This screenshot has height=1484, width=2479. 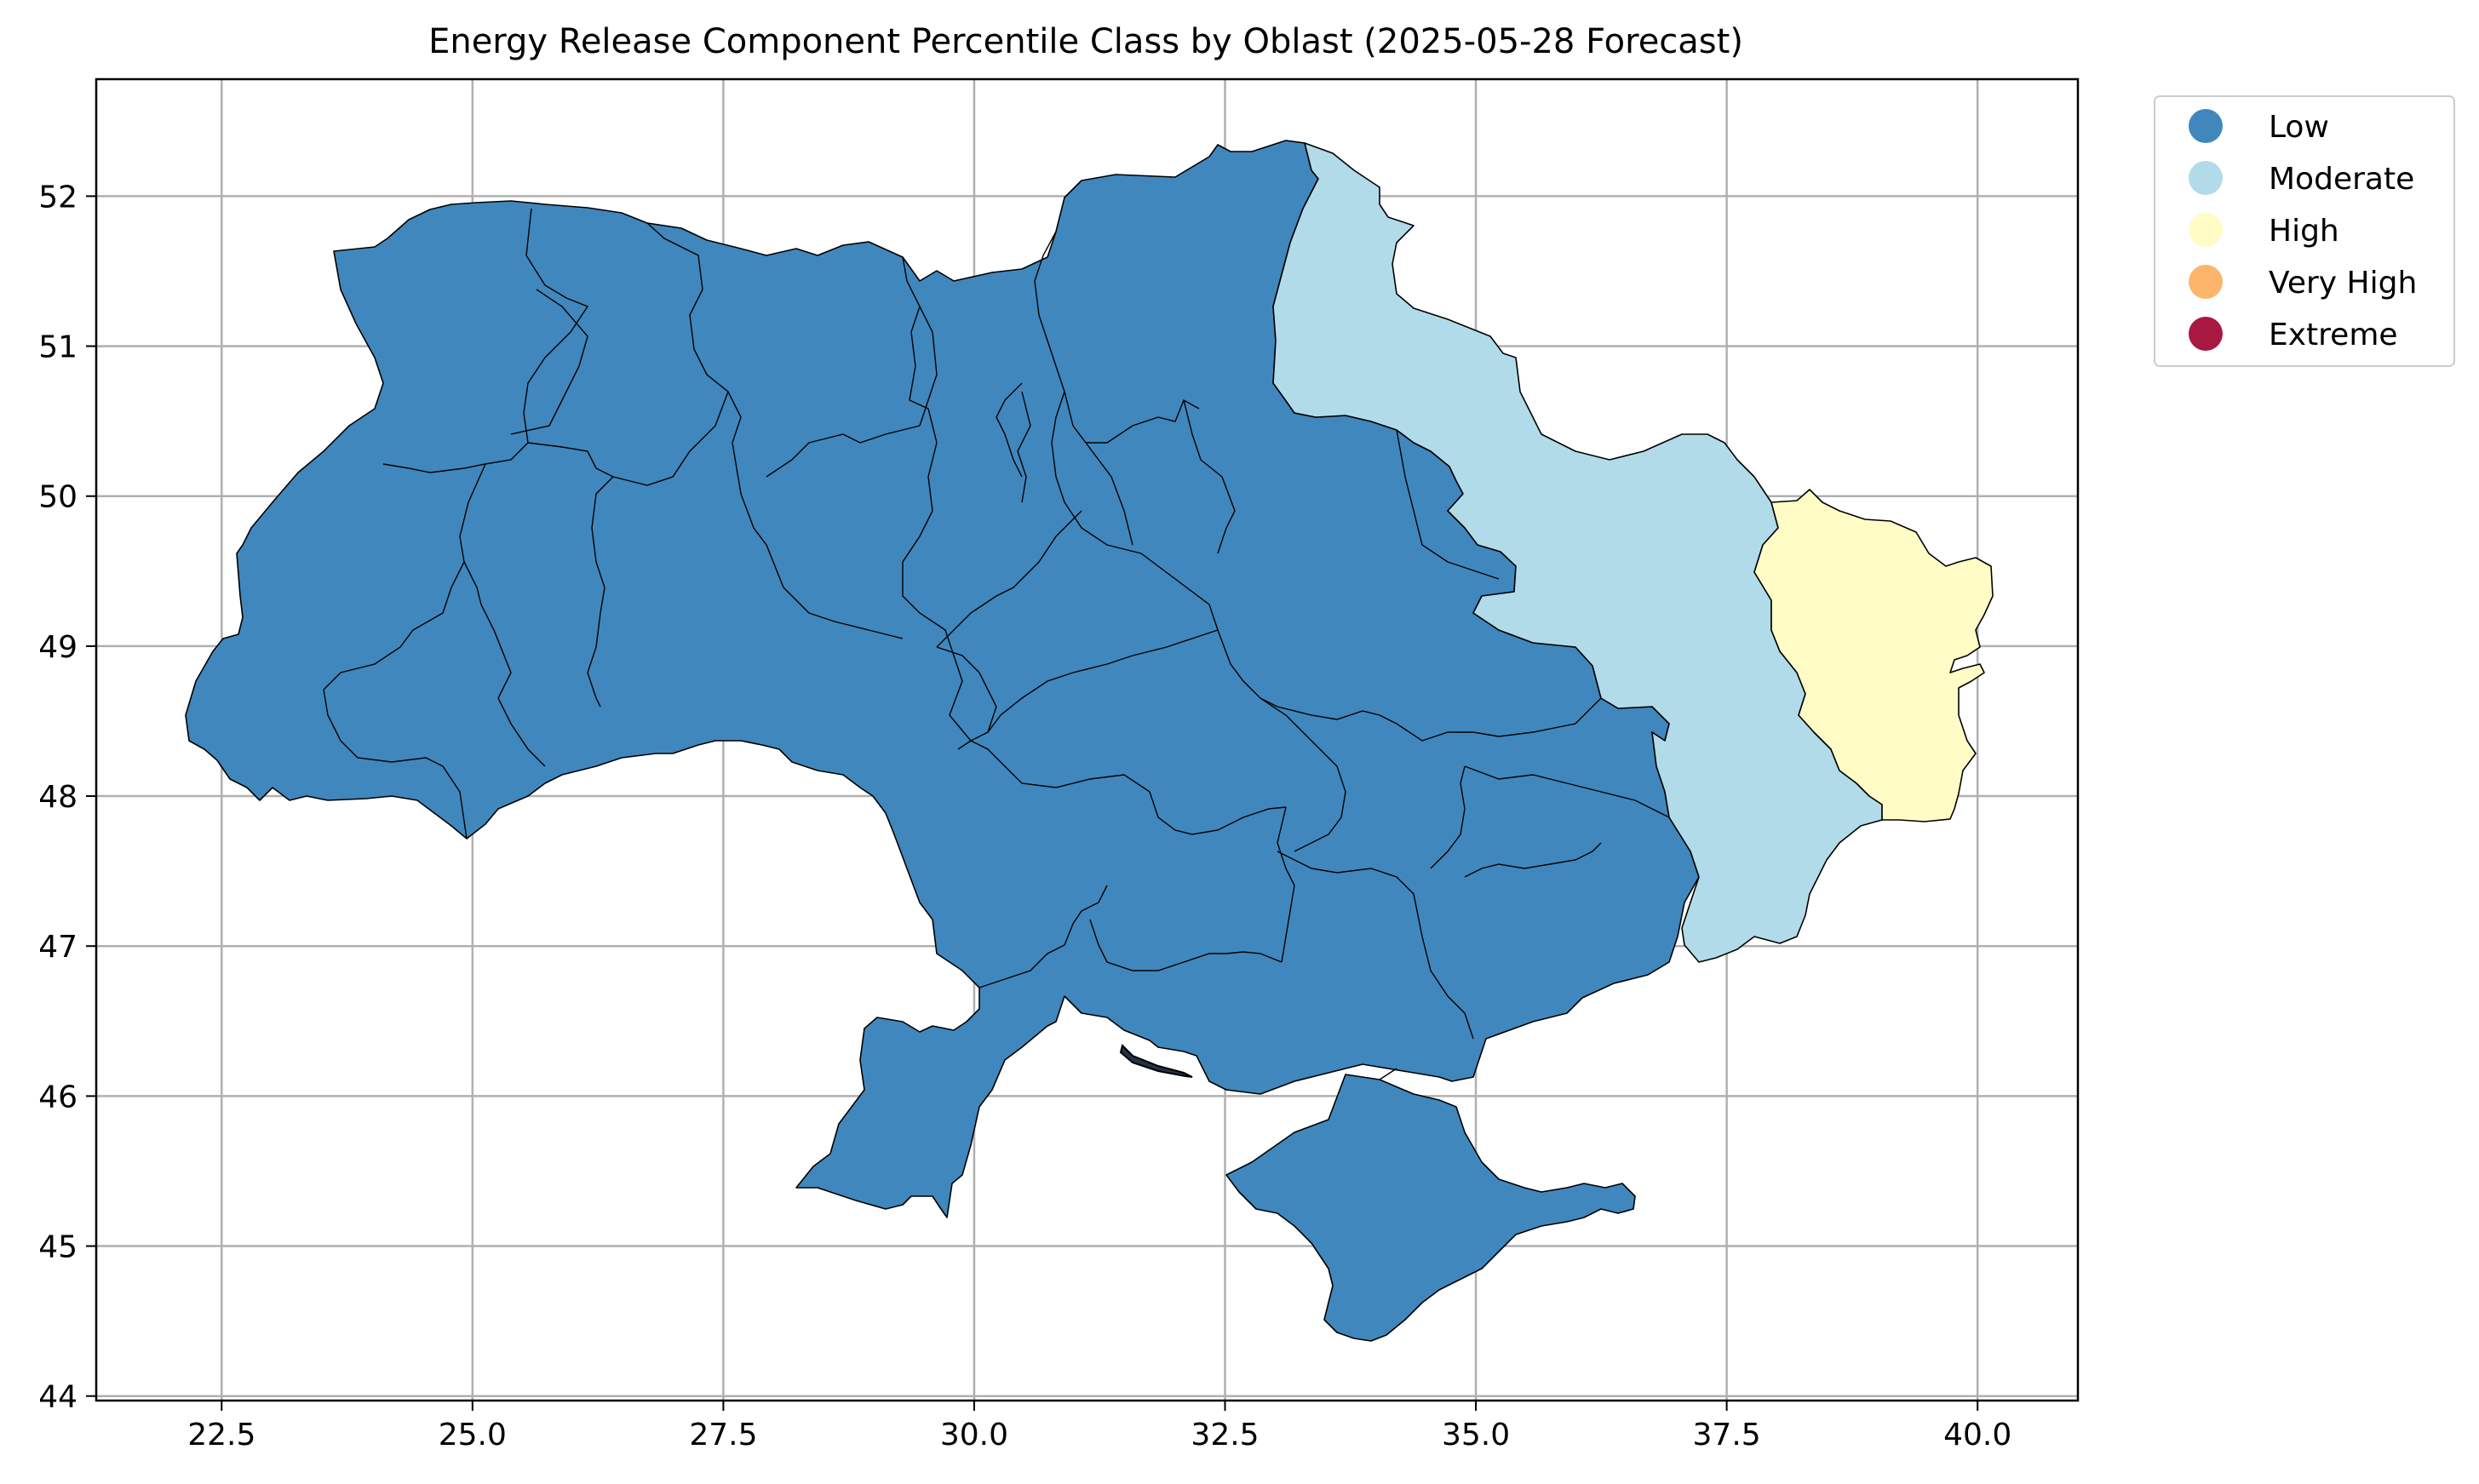 What do you see at coordinates (1225, 1435) in the screenshot?
I see `x-tick-label: 32.5` at bounding box center [1225, 1435].